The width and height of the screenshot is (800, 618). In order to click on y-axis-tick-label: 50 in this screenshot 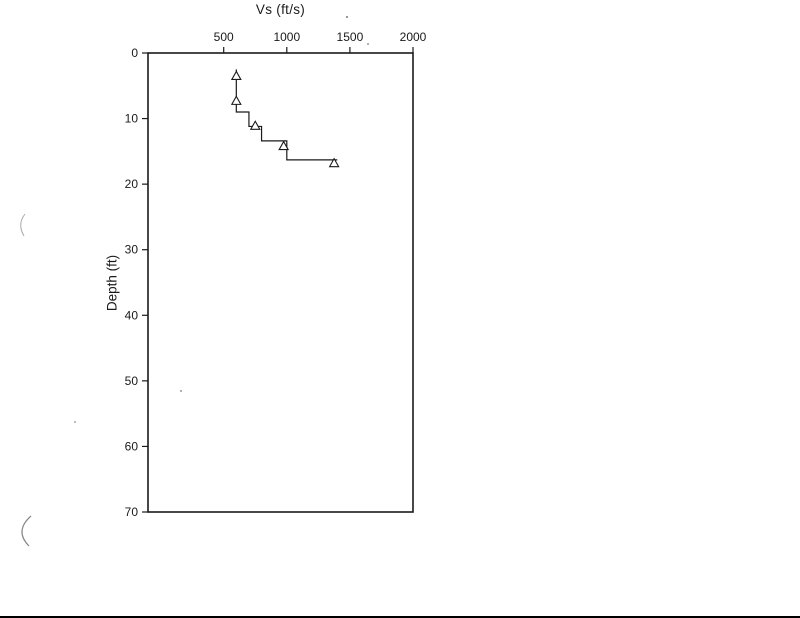, I will do `click(132, 381)`.